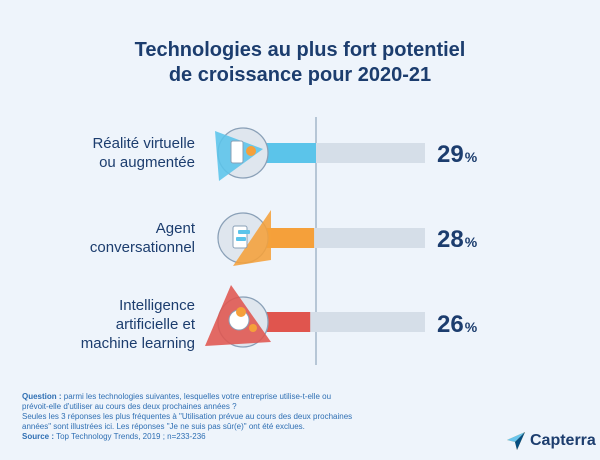 This screenshot has height=460, width=600. Describe the element at coordinates (450, 154) in the screenshot. I see `data-label-value: 29` at that location.